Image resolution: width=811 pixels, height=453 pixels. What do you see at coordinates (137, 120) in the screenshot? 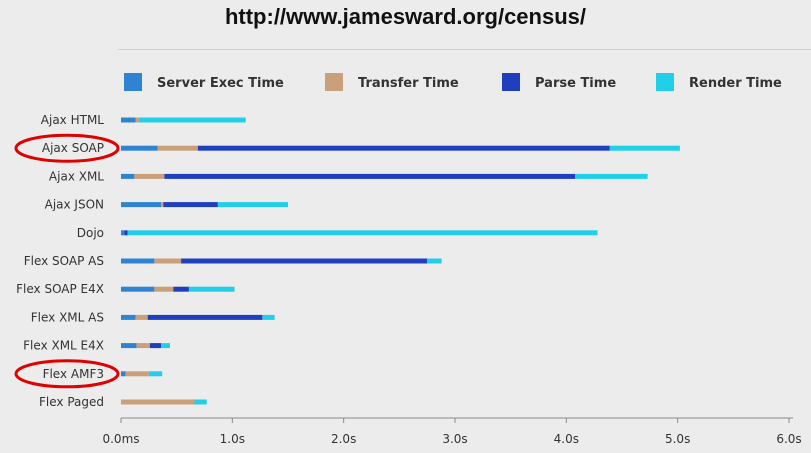
I see `bar-segment-ajax-html-transfer-time` at bounding box center [137, 120].